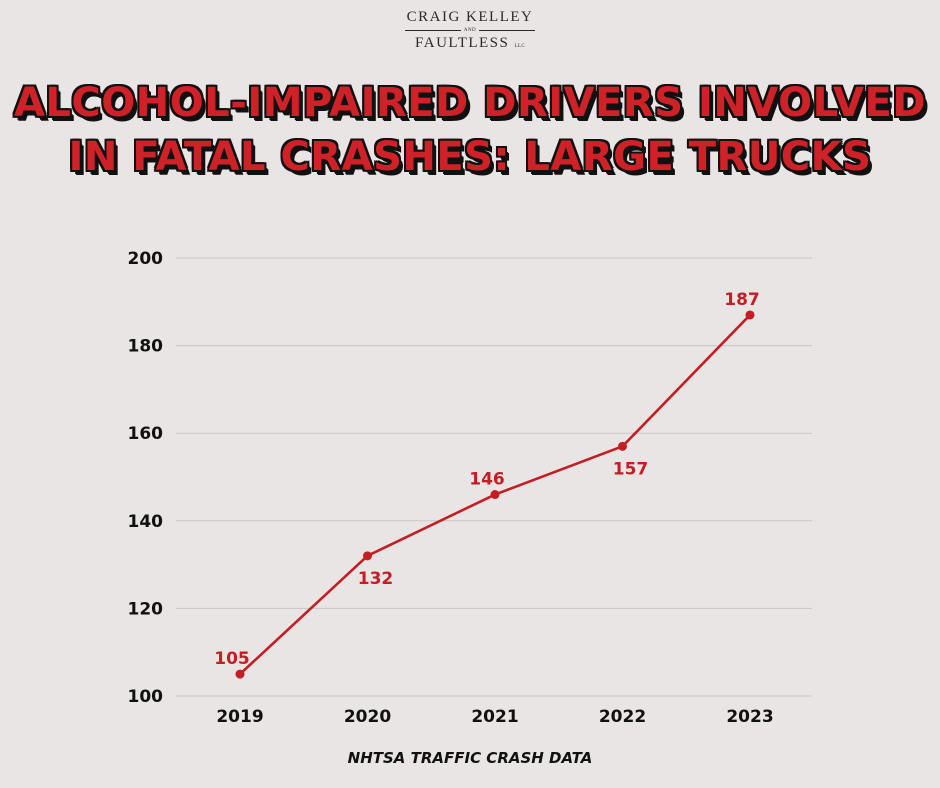  I want to click on y-axis-ticks: 100 120 140 160 180 200, so click(146, 478).